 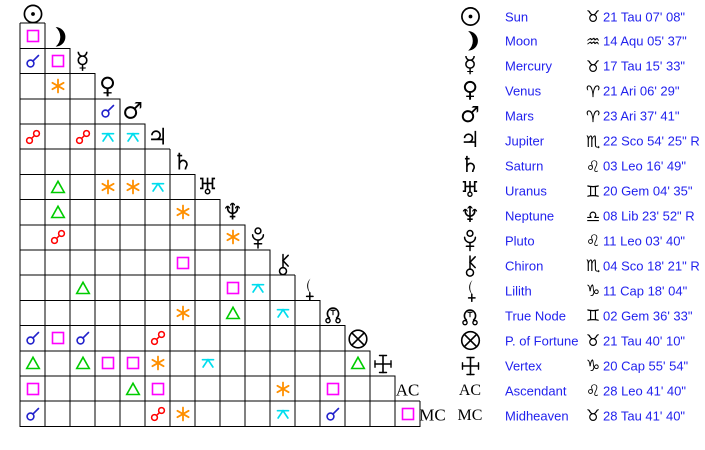 What do you see at coordinates (107, 363) in the screenshot?
I see `aspect-vertex-venus-square` at bounding box center [107, 363].